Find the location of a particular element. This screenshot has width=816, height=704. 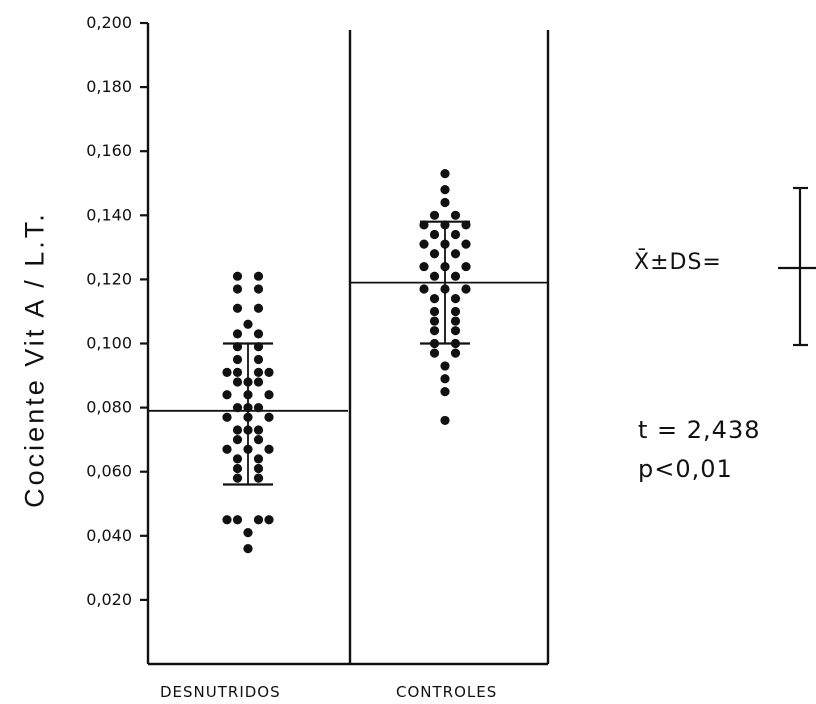

p-value: p<0,01 is located at coordinates (685, 469).